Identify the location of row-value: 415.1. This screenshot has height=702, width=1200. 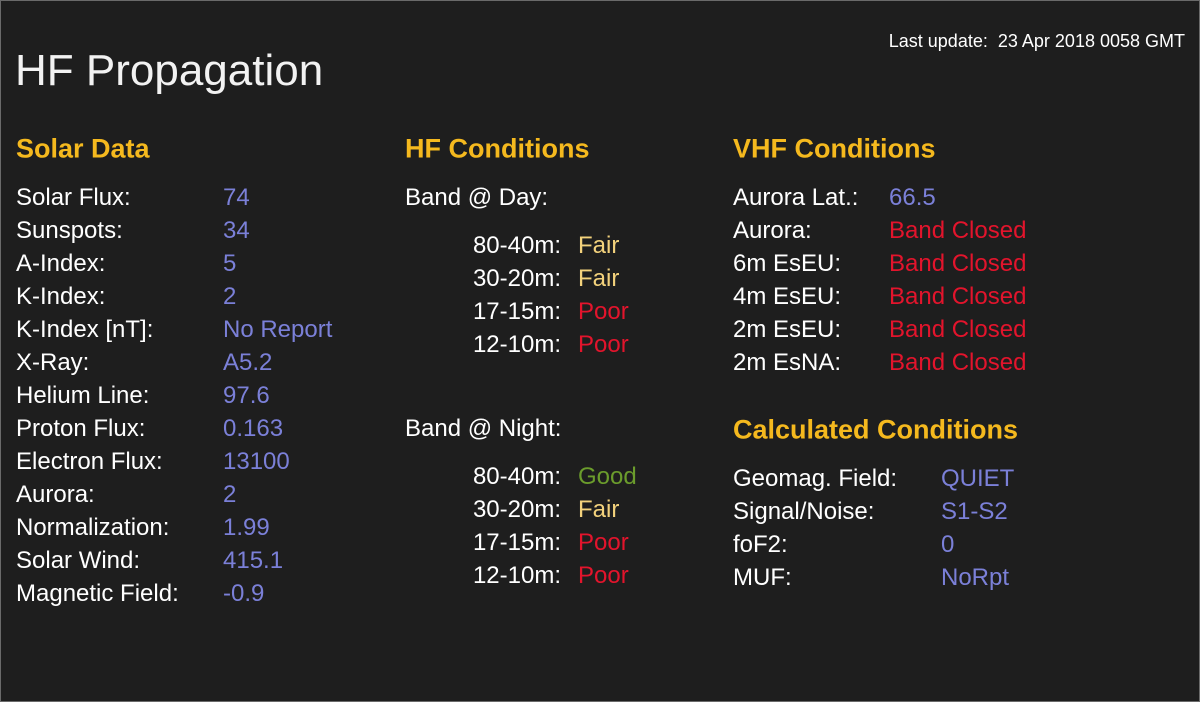
(253, 560).